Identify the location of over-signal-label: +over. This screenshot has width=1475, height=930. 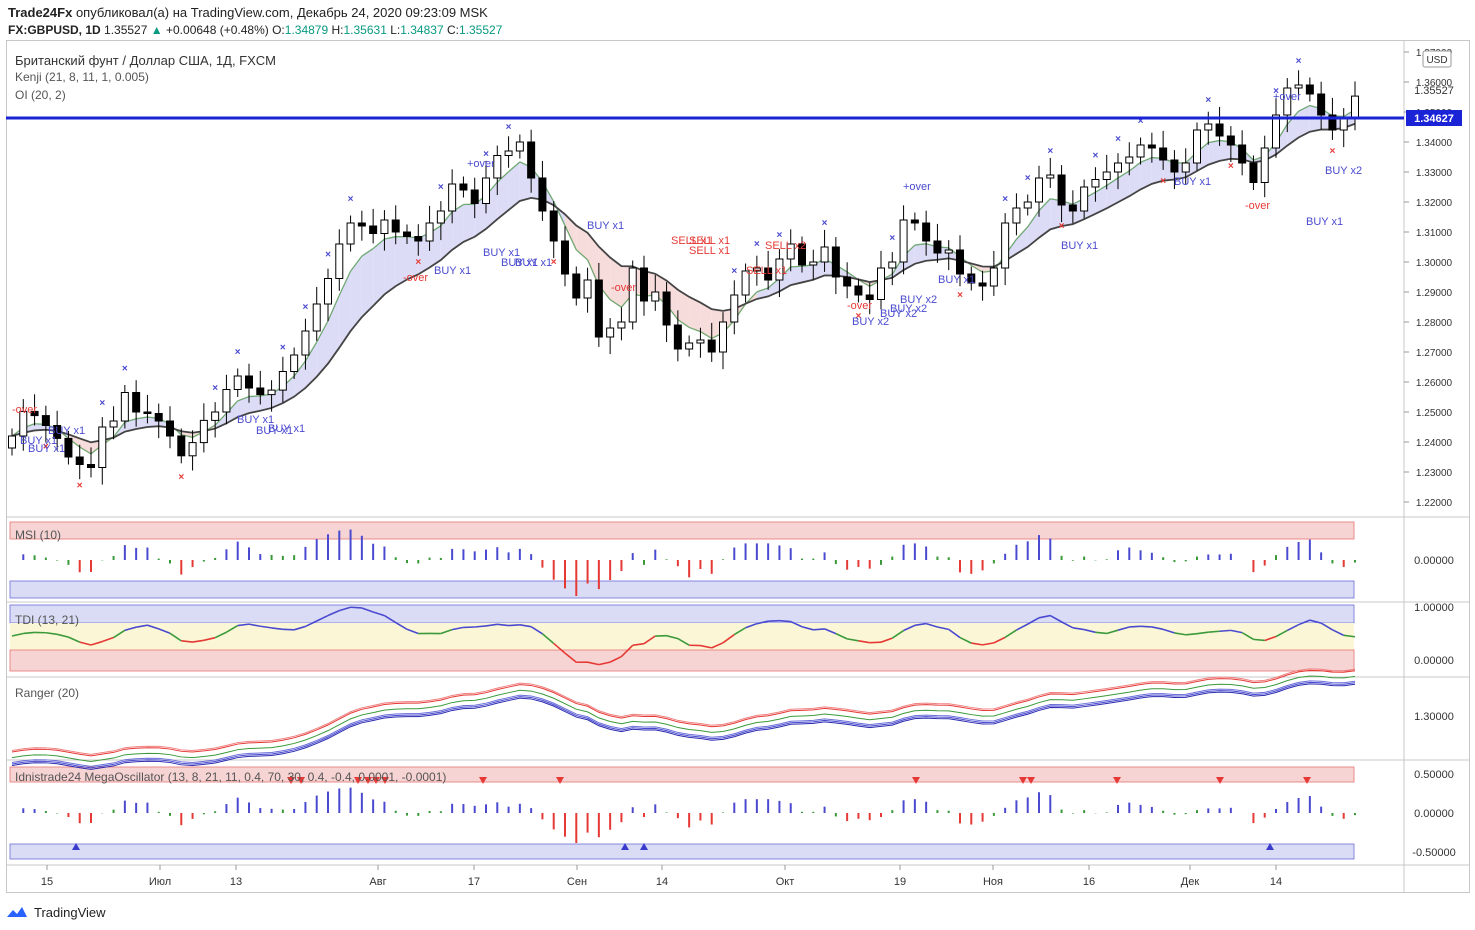
(1287, 97).